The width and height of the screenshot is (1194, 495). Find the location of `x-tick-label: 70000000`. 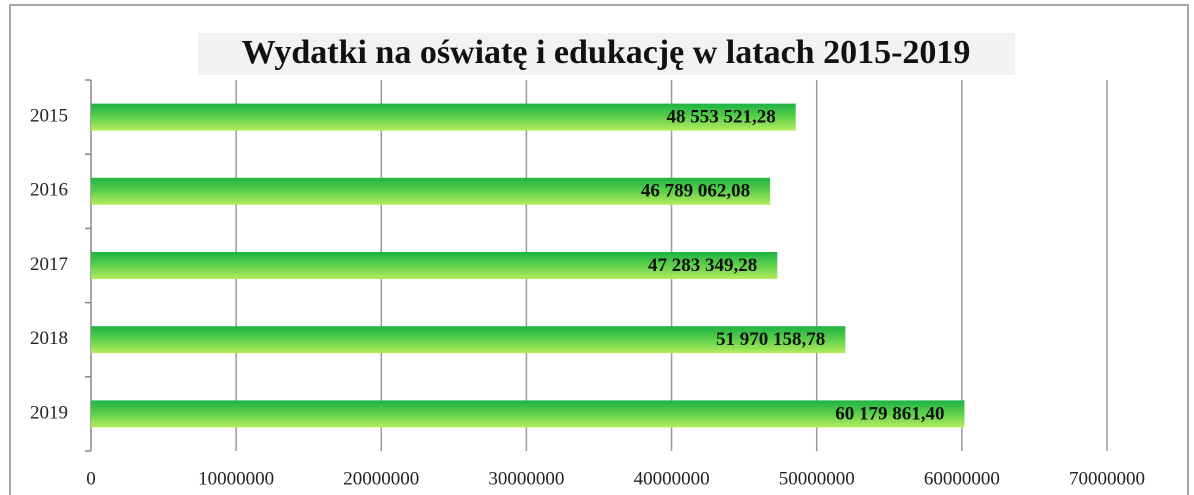

x-tick-label: 70000000 is located at coordinates (1107, 478).